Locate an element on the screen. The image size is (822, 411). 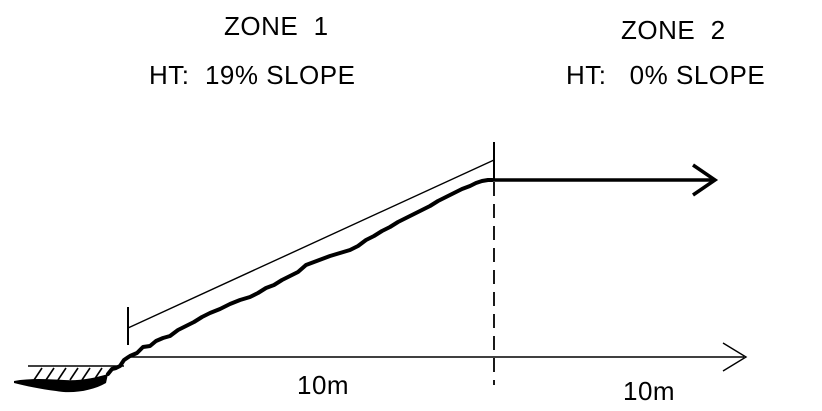
distance-arrow-icon is located at coordinates (735, 357).